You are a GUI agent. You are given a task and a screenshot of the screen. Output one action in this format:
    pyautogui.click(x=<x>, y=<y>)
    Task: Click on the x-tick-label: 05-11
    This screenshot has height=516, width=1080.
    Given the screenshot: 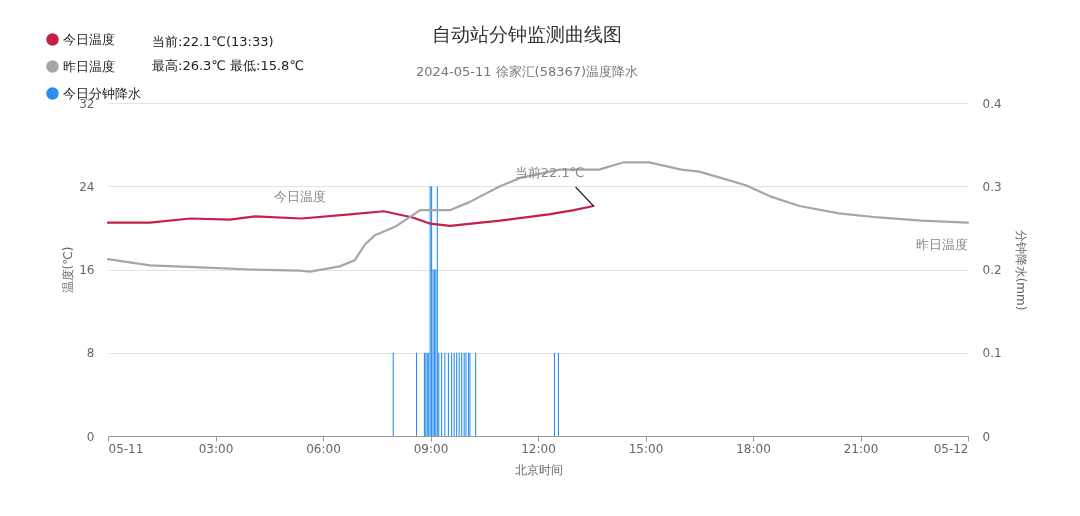 What is the action you would take?
    pyautogui.click(x=126, y=448)
    